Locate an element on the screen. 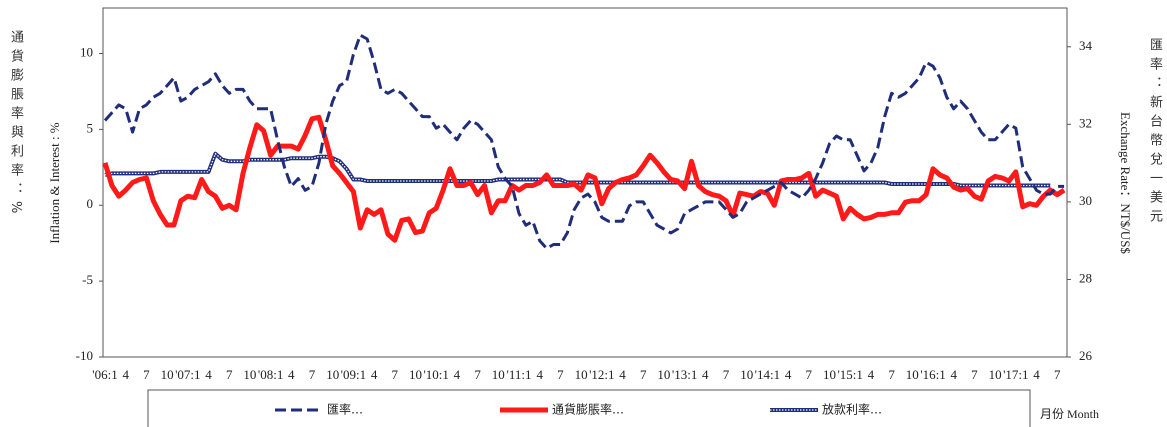 Image resolution: width=1167 pixels, height=427 pixels. x-tick-label: '06:1 is located at coordinates (104, 374).